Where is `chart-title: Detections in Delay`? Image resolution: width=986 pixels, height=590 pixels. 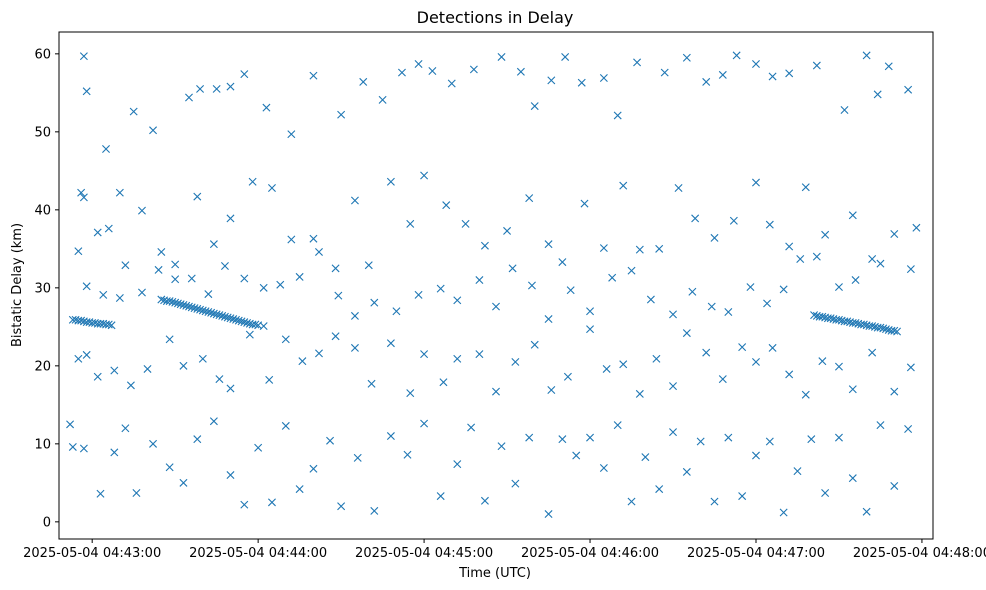
chart-title: Detections in Delay is located at coordinates (495, 17).